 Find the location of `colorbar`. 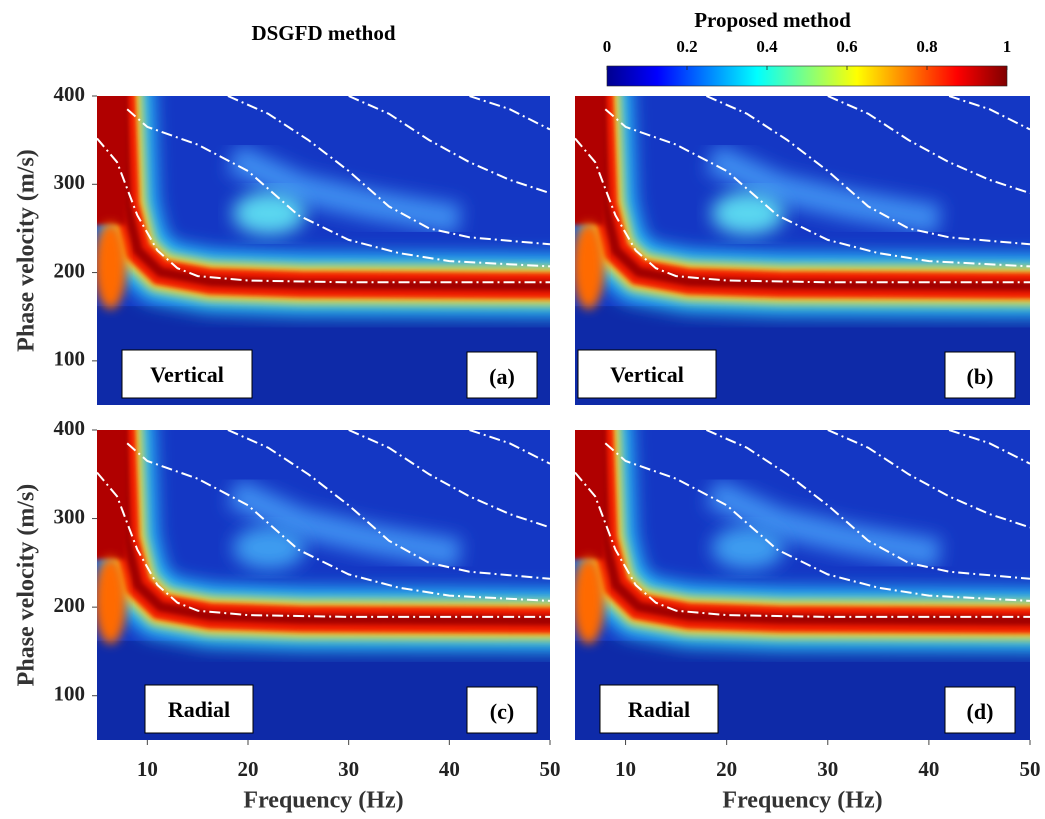

colorbar is located at coordinates (807, 76).